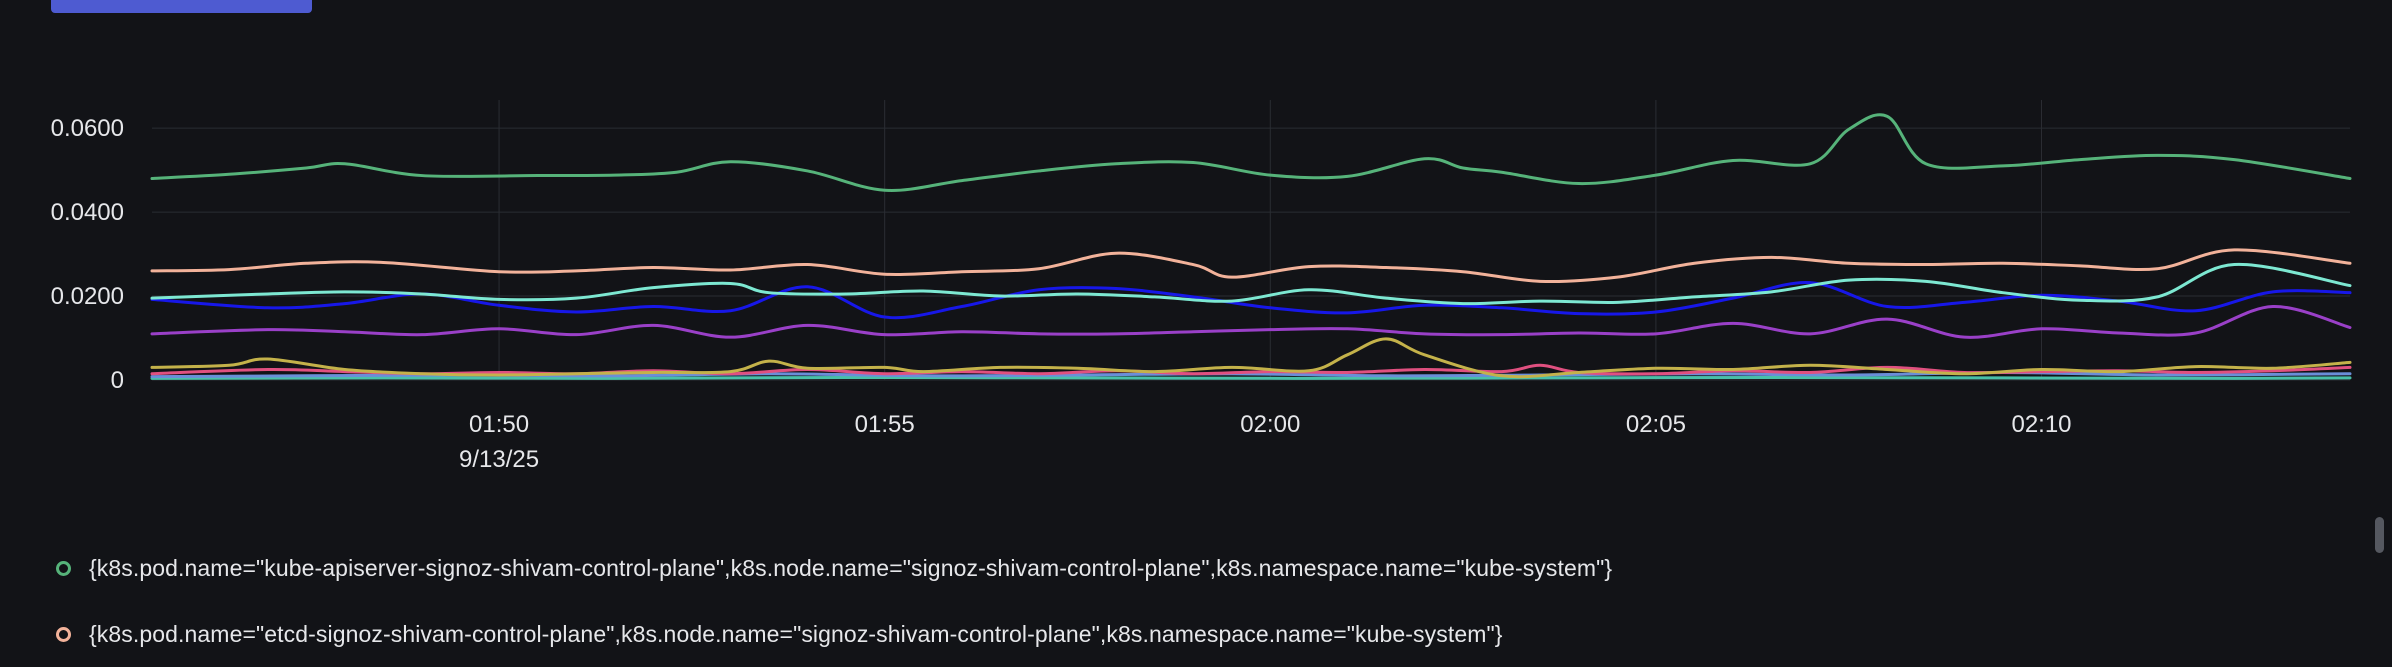  I want to click on y-tick-label: 0.0400, so click(87, 212).